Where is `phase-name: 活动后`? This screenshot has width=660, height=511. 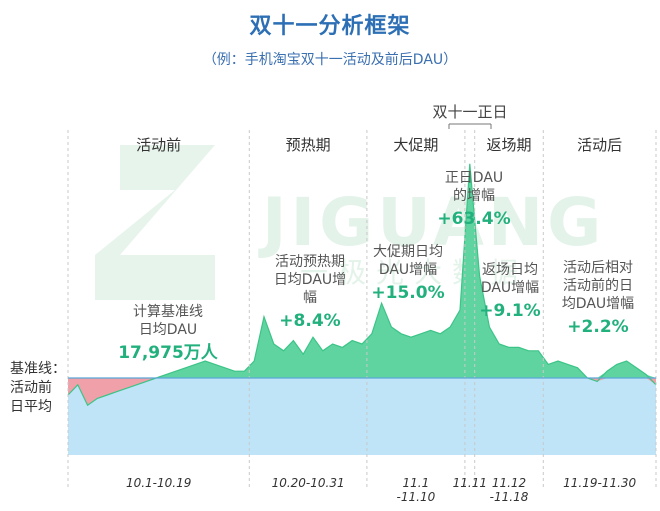
phase-name: 活动后 is located at coordinates (599, 145).